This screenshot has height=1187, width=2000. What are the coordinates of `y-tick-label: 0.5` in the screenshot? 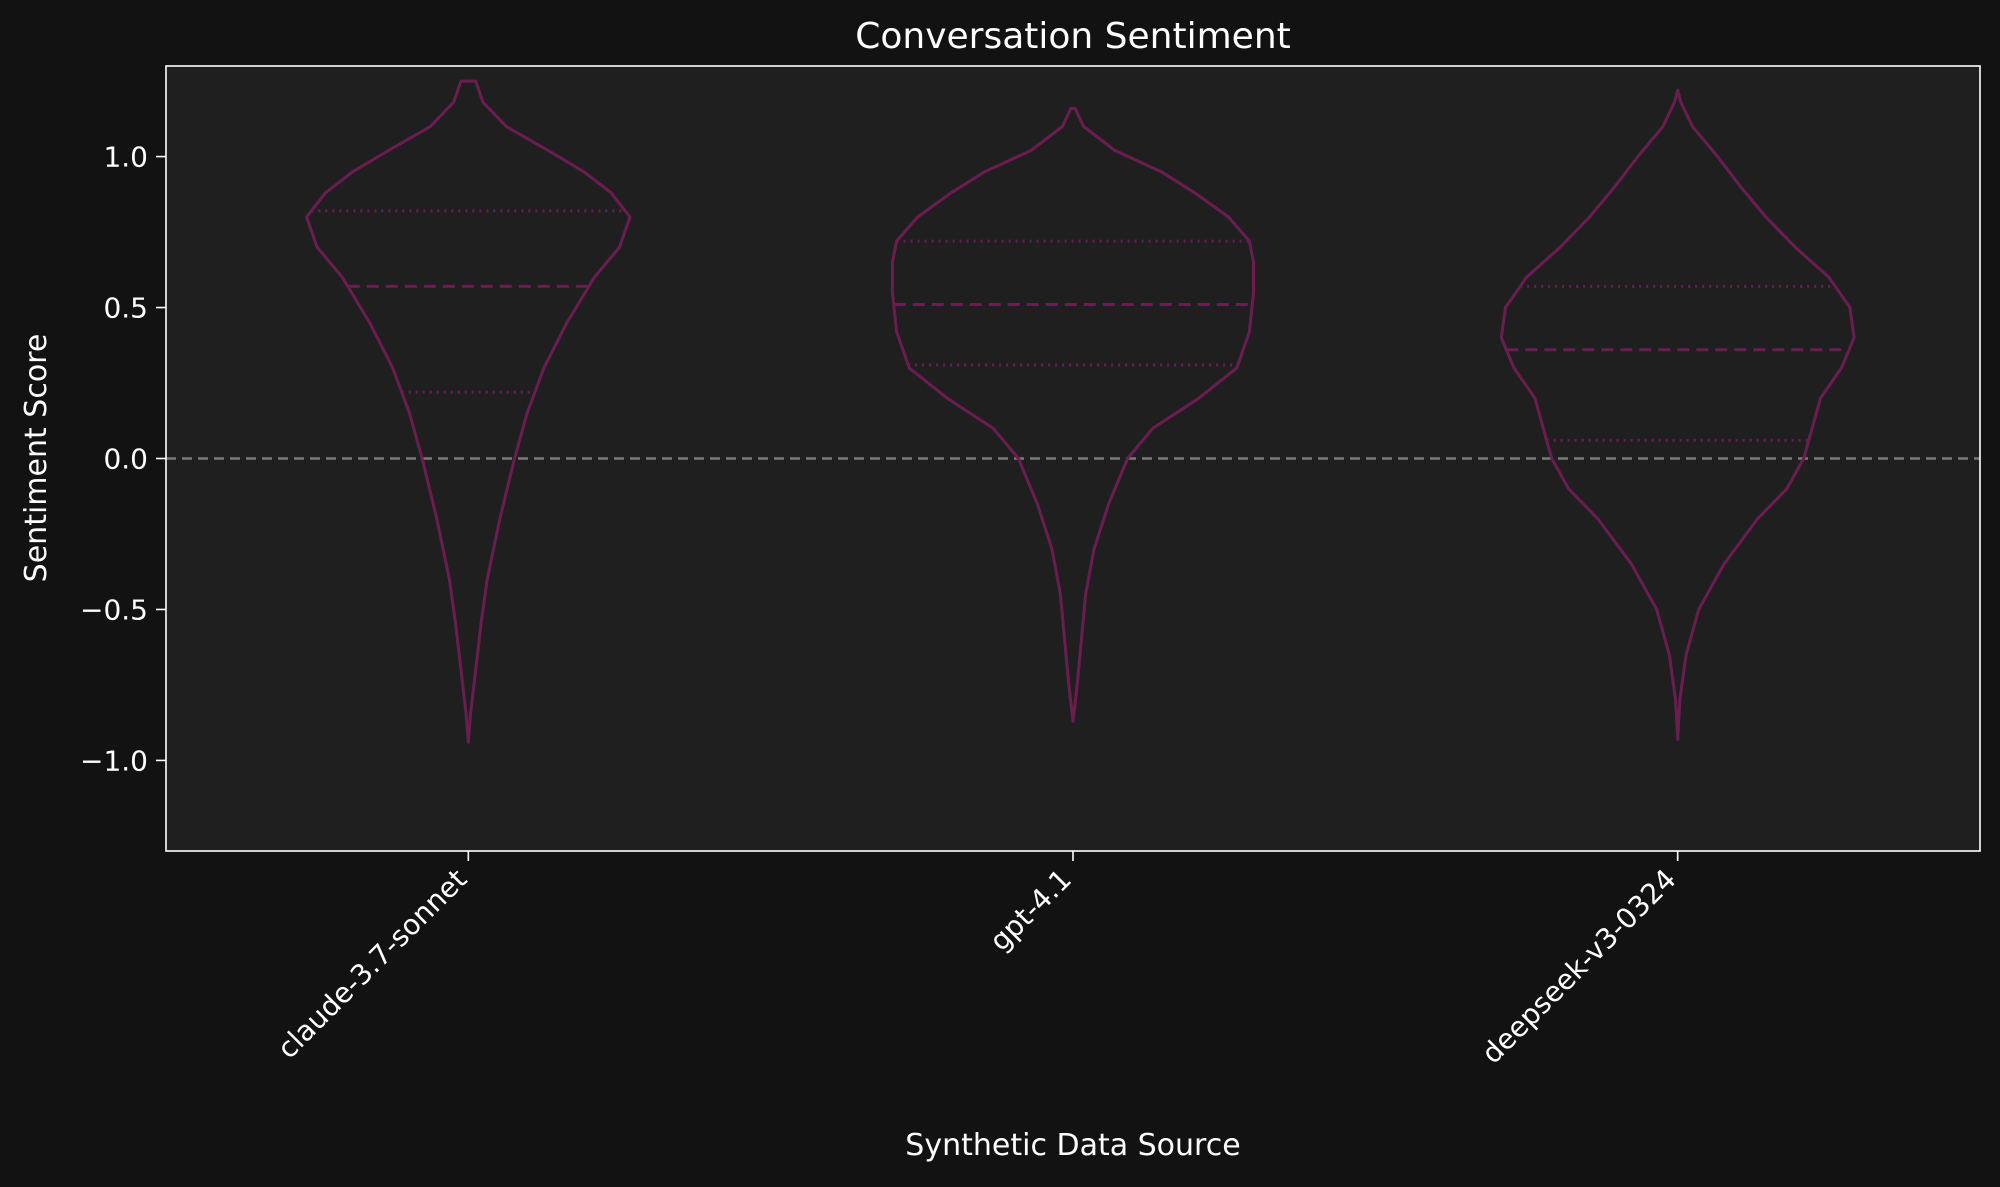 It's located at (125, 308).